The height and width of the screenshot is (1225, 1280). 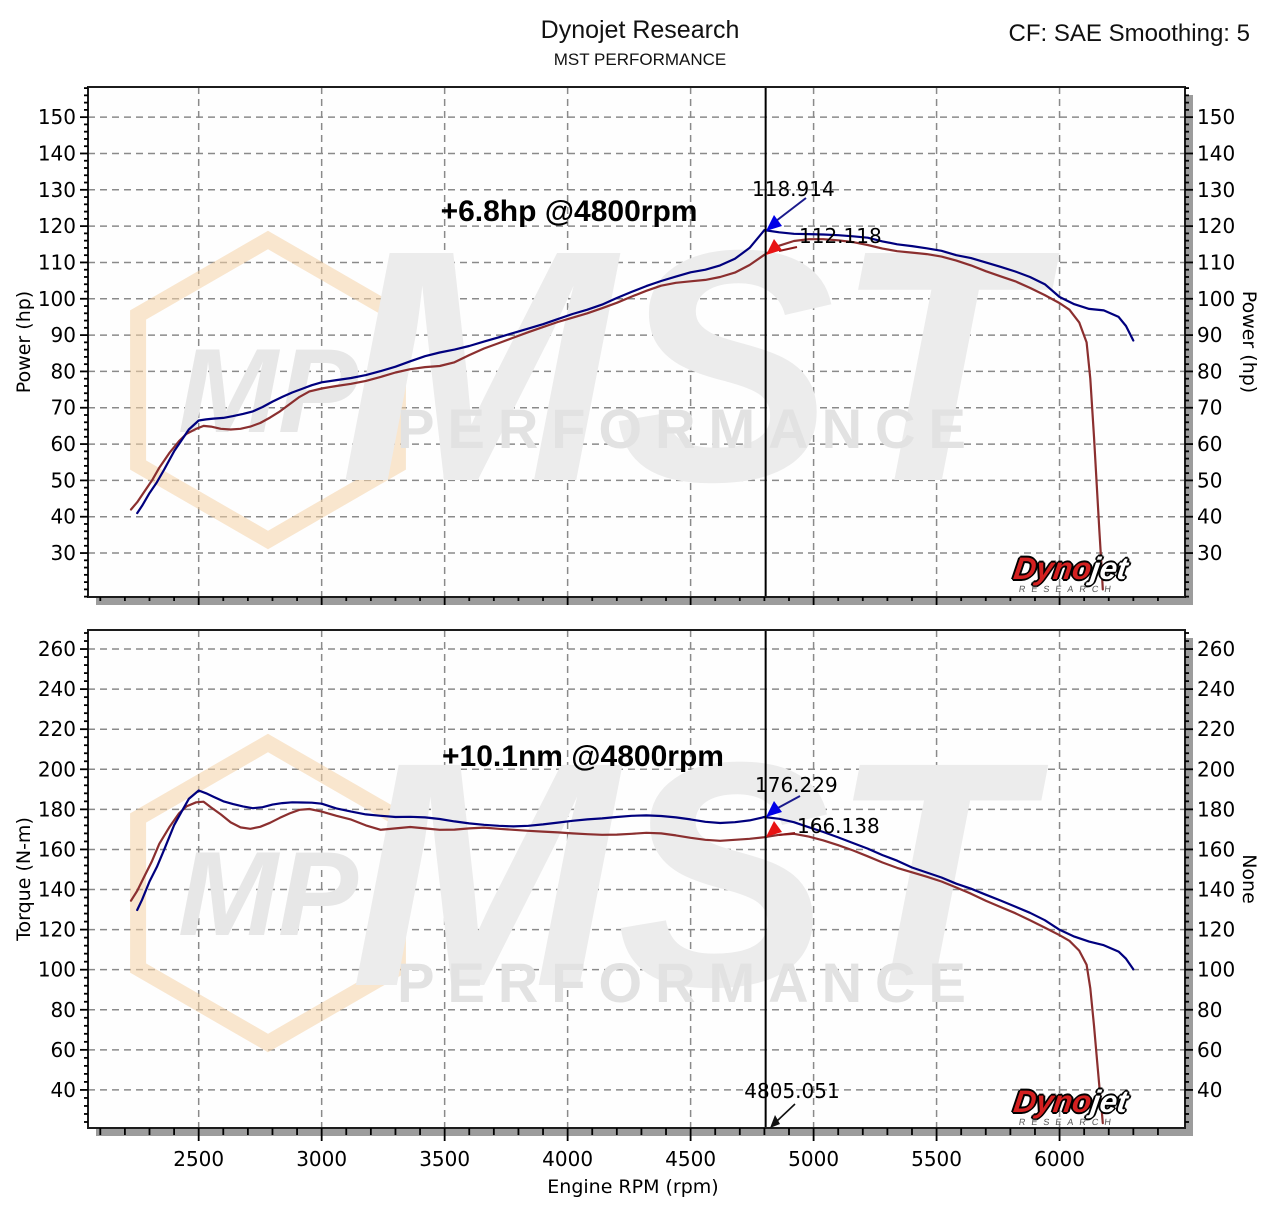 What do you see at coordinates (1059, 1159) in the screenshot?
I see `svg-text: 6000` at bounding box center [1059, 1159].